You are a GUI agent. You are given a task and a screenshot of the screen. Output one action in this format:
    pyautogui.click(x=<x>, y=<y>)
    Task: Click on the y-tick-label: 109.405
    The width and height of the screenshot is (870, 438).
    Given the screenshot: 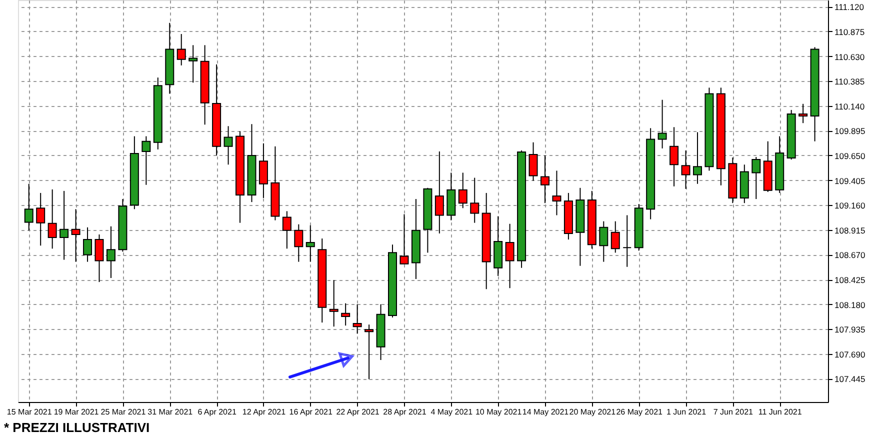 What is the action you would take?
    pyautogui.click(x=850, y=181)
    